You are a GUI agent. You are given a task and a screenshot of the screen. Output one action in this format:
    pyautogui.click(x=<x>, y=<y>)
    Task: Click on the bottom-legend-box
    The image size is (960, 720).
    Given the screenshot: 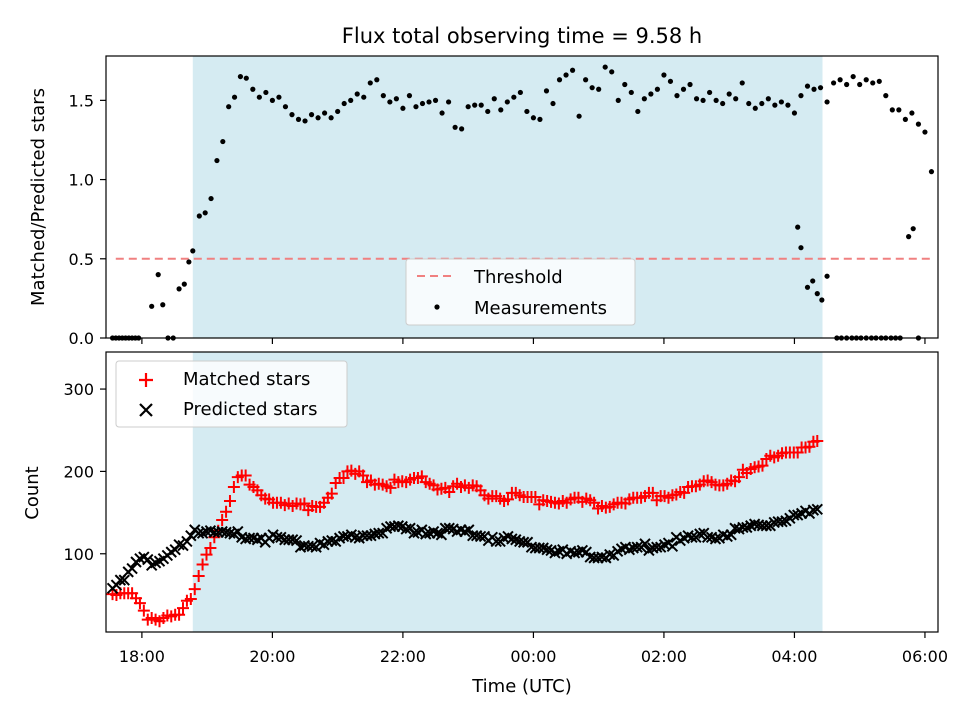 What is the action you would take?
    pyautogui.click(x=231, y=394)
    